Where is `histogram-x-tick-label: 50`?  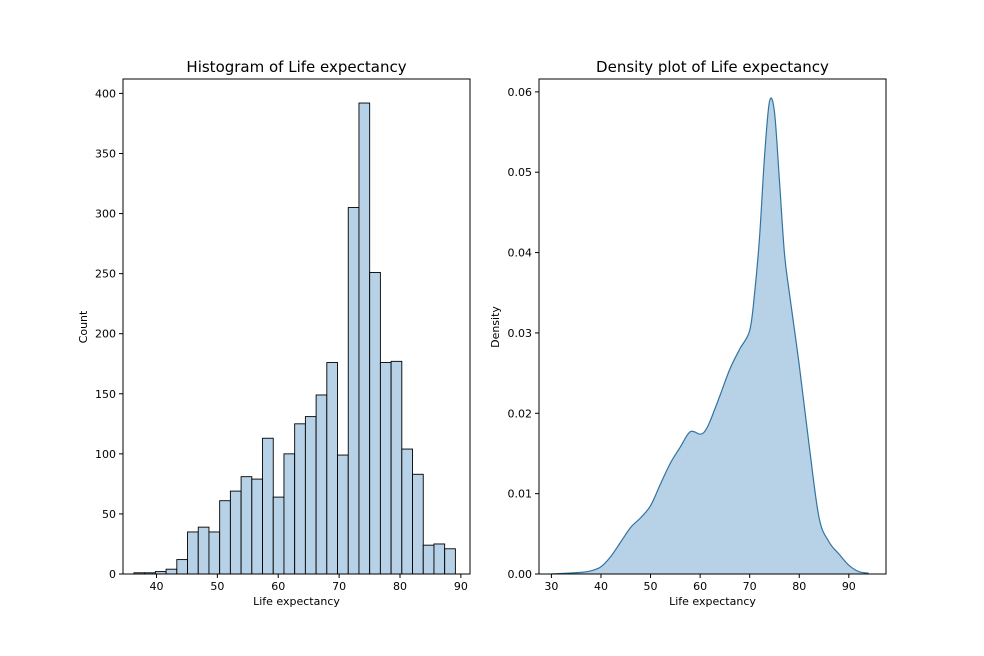
histogram-x-tick-label: 50 is located at coordinates (217, 586).